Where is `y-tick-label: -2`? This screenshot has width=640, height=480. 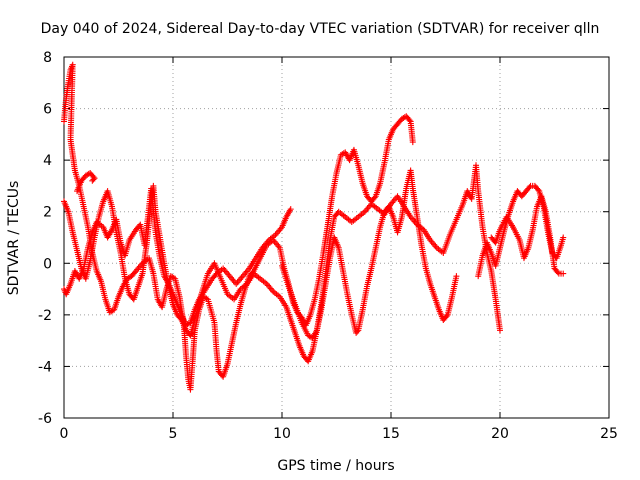 y-tick-label: -2 is located at coordinates (45, 316).